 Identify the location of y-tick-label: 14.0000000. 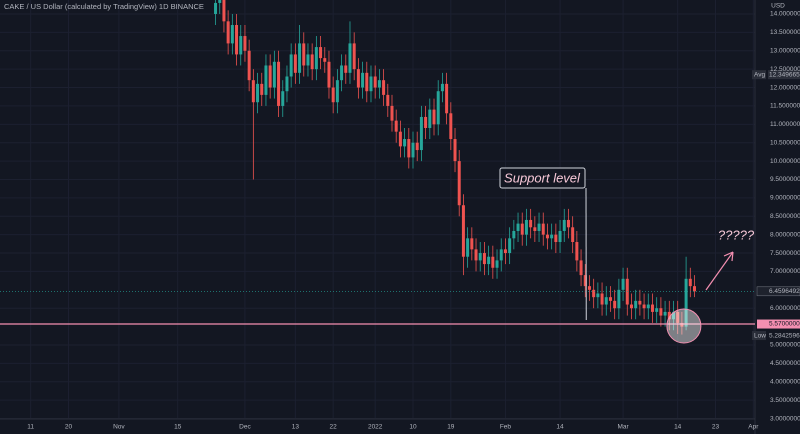
(785, 14).